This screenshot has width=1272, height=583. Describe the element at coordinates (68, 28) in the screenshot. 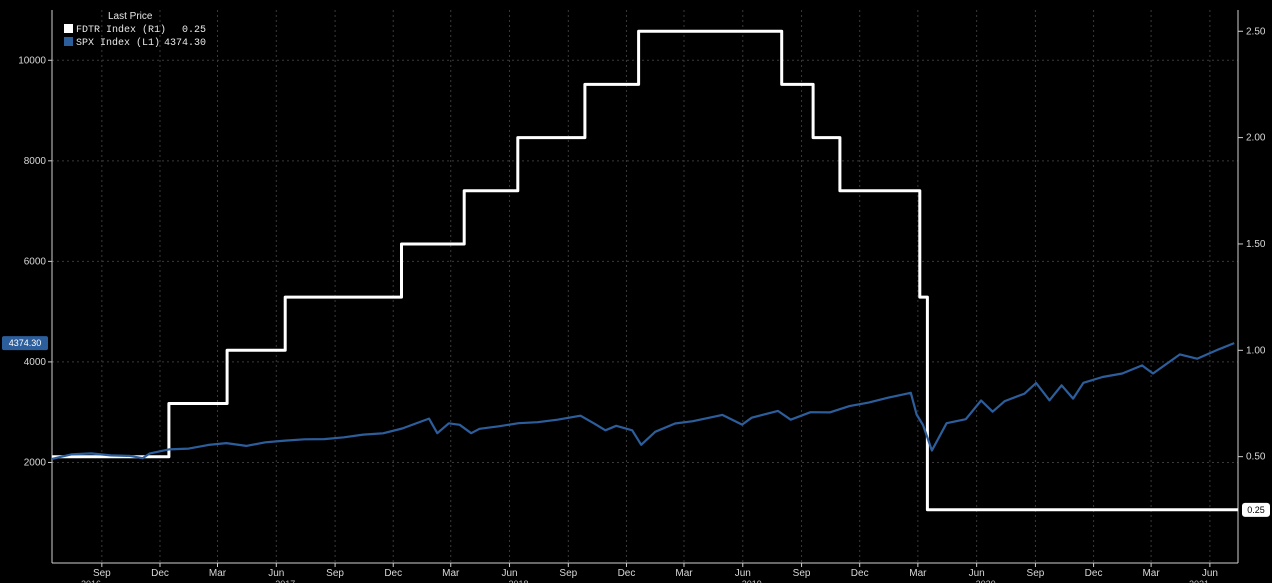

I see `legend-swatch-fdtr` at that location.